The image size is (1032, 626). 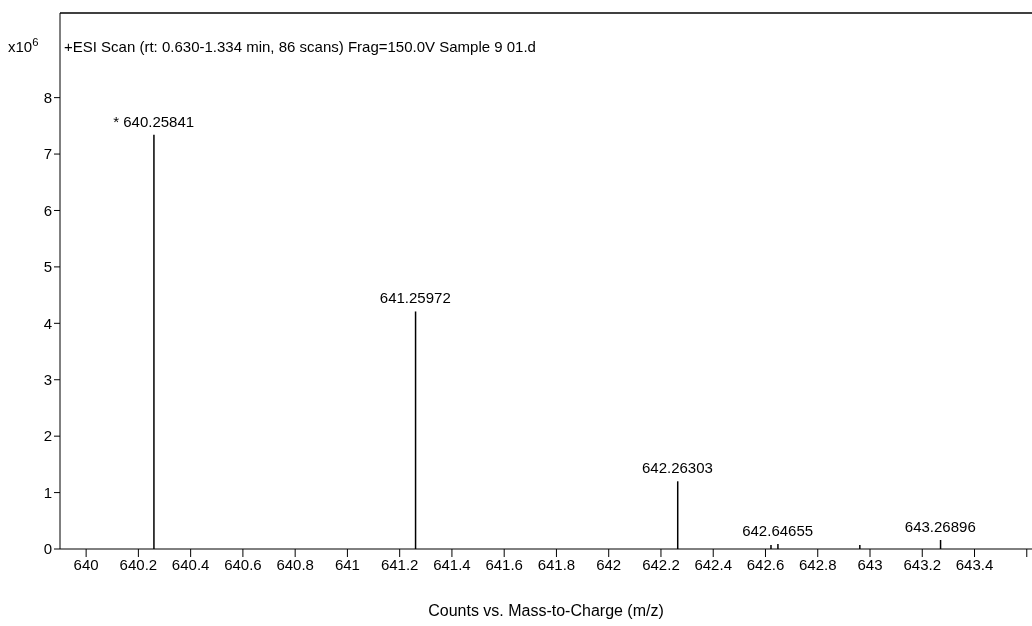 I want to click on x-tick-label: 640, so click(x=86, y=564).